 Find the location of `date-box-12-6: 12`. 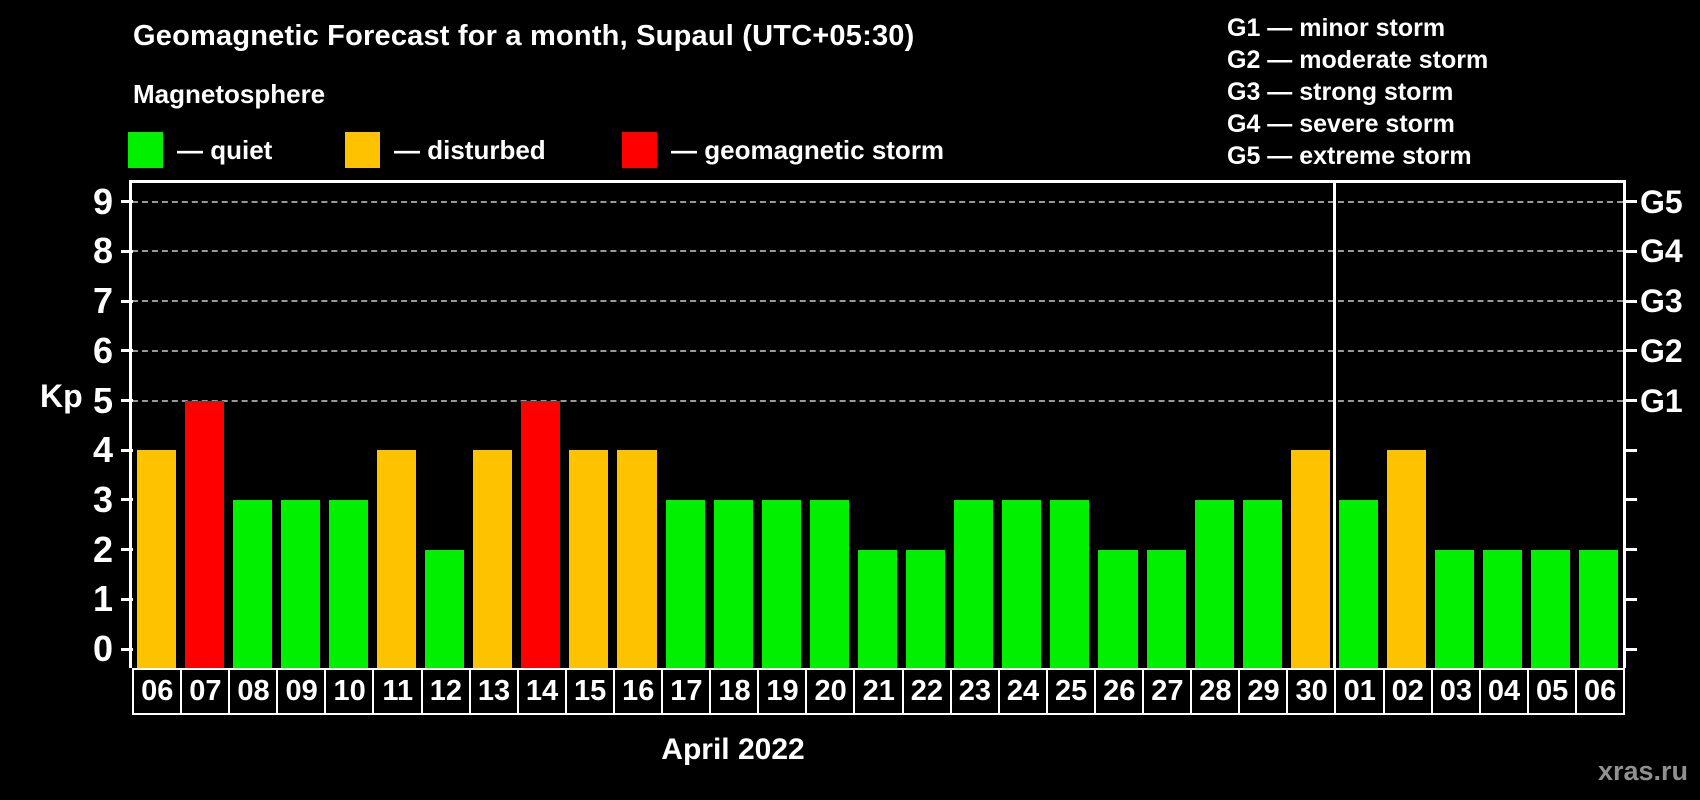

date-box-12-6: 12 is located at coordinates (446, 691).